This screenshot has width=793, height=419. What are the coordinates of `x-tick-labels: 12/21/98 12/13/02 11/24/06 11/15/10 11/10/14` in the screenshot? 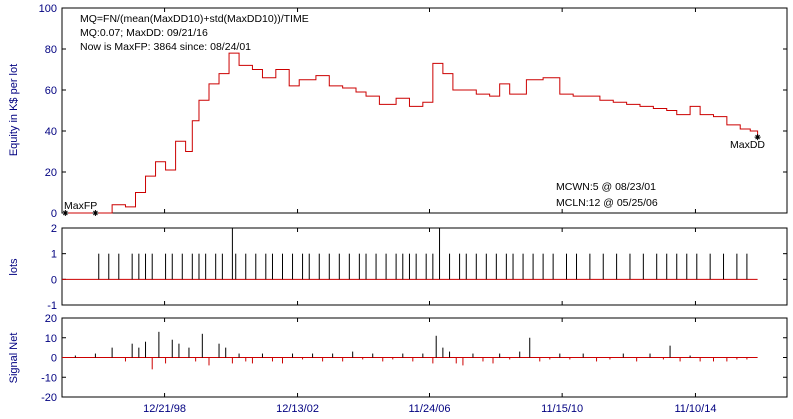 It's located at (429, 409).